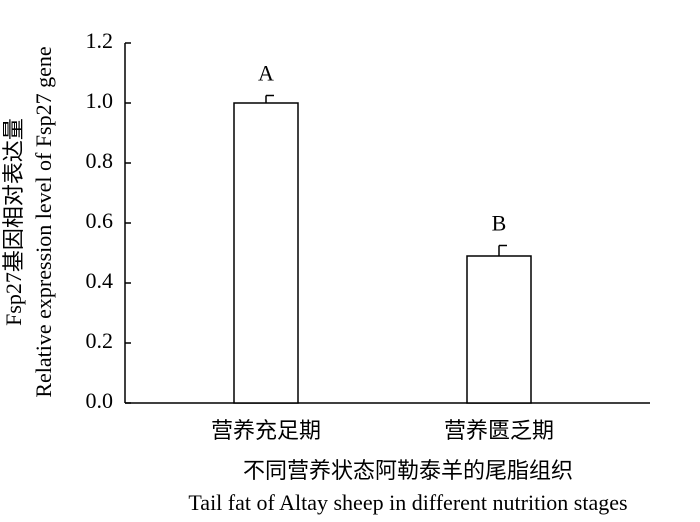  I want to click on y-label-1: Fsp27基因相对表达量, so click(13, 222).